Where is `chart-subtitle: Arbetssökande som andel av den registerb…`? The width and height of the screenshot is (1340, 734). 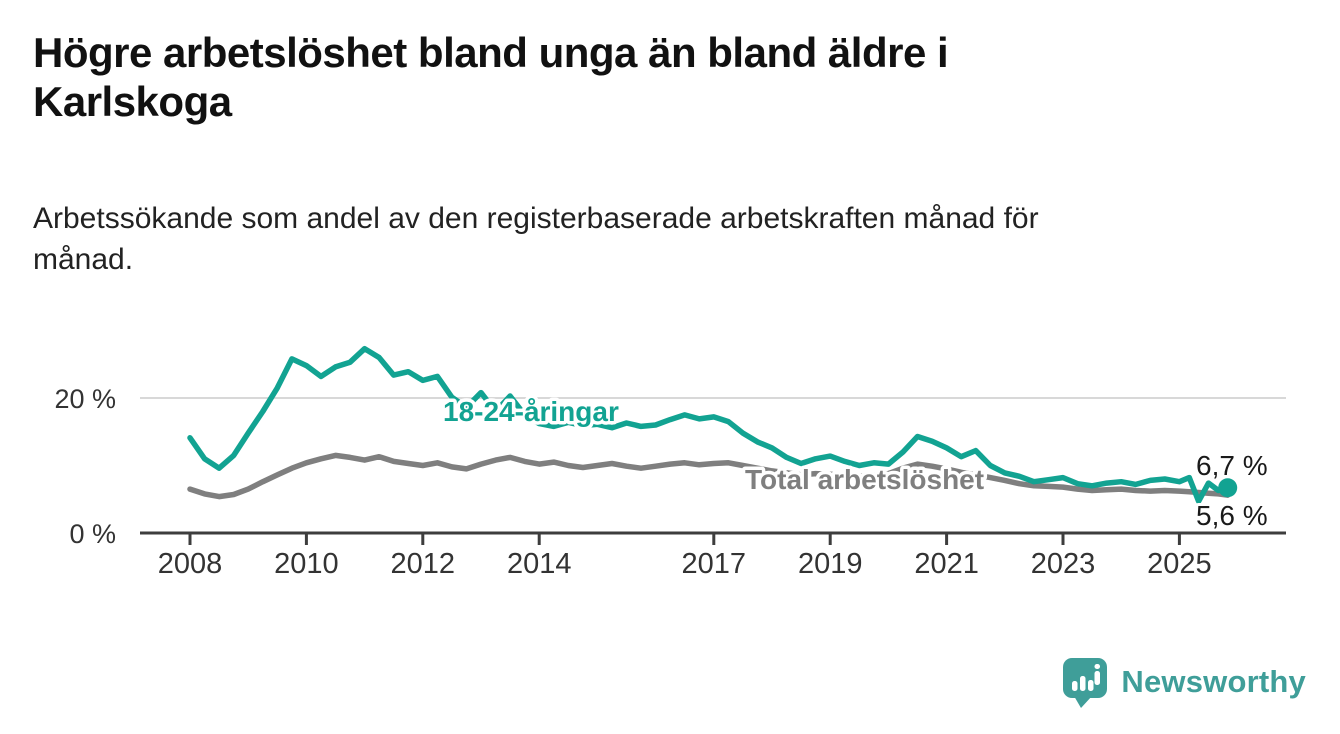
chart-subtitle: Arbetssökande som andel av den registerb… is located at coordinates (536, 239).